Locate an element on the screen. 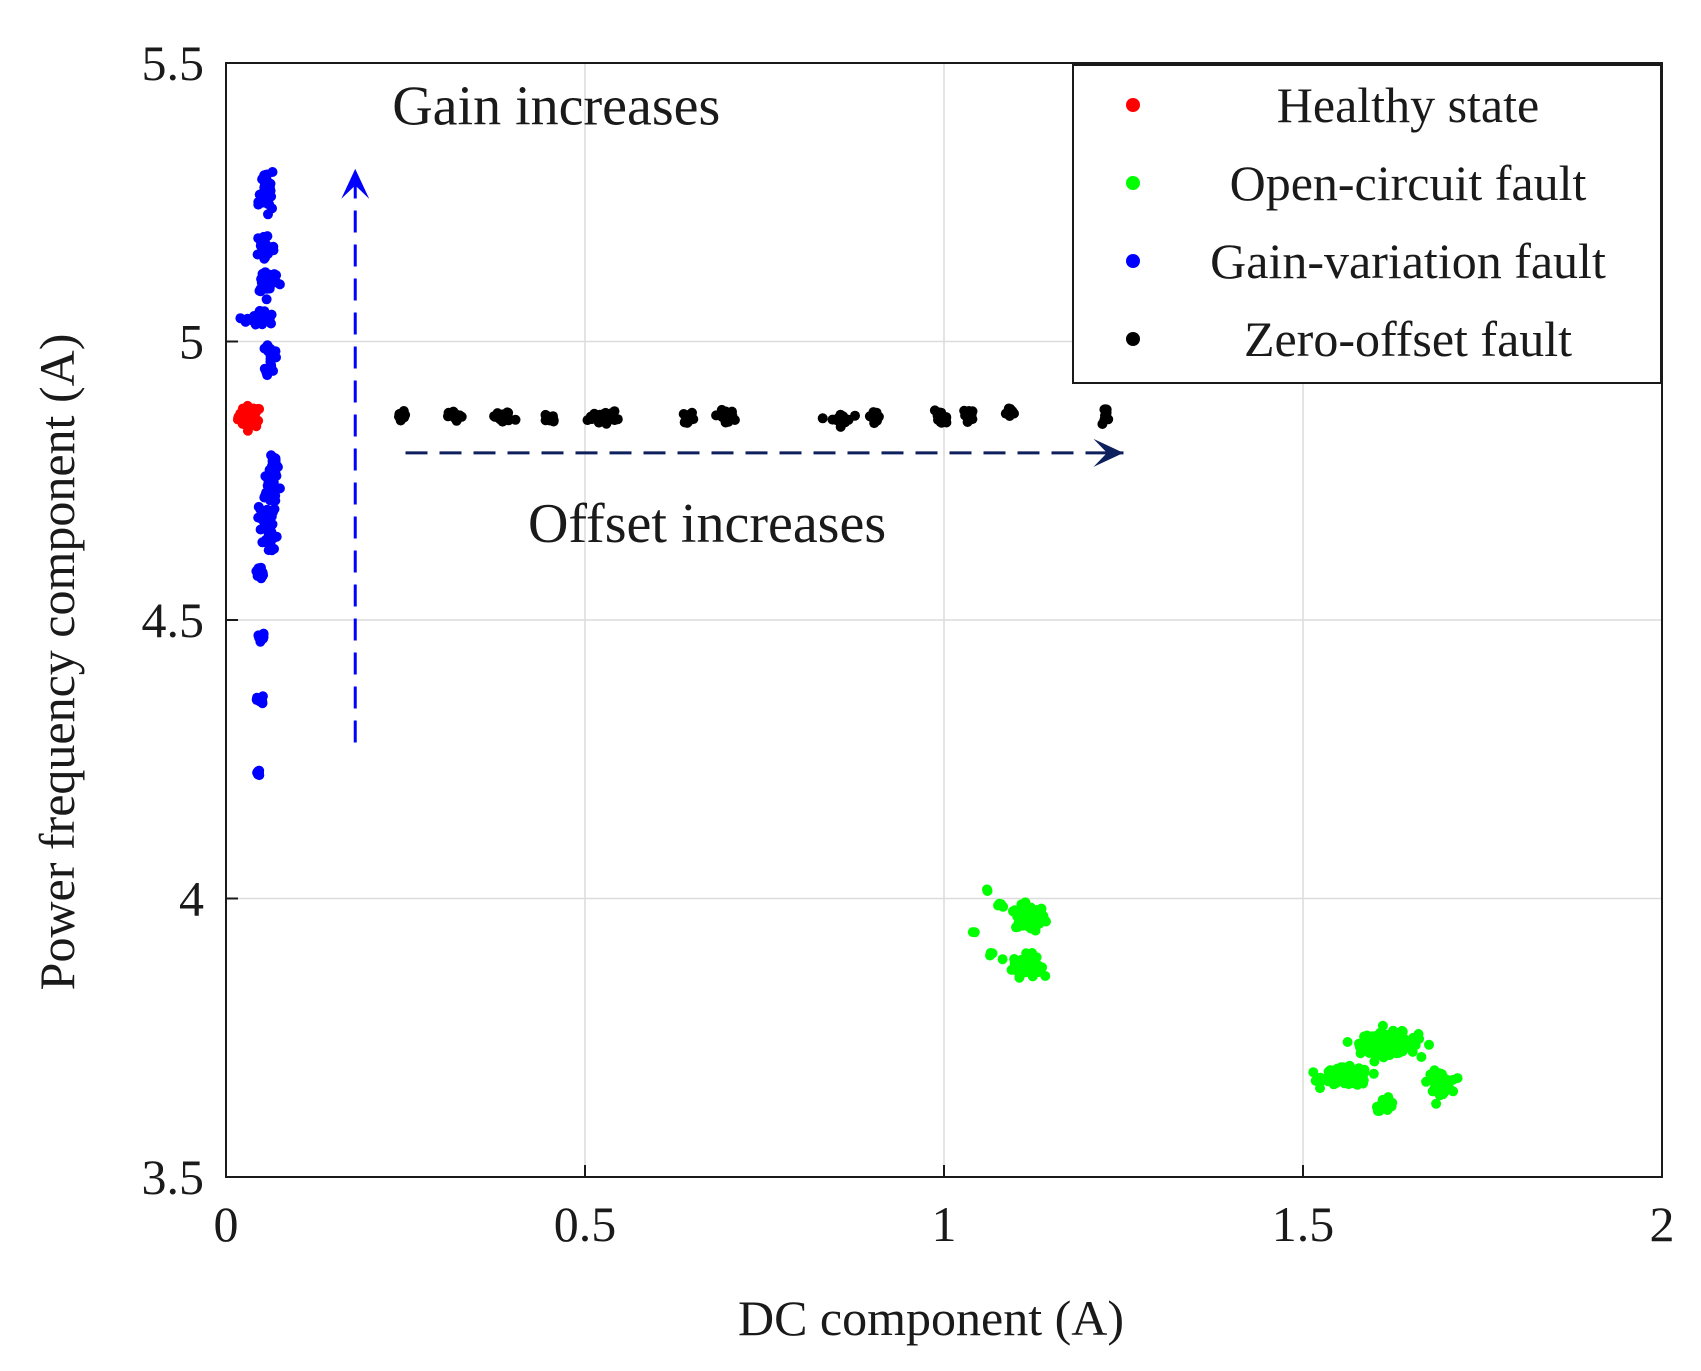 This screenshot has width=1701, height=1371. legend-item: Gain-variation fault is located at coordinates (1366, 261).